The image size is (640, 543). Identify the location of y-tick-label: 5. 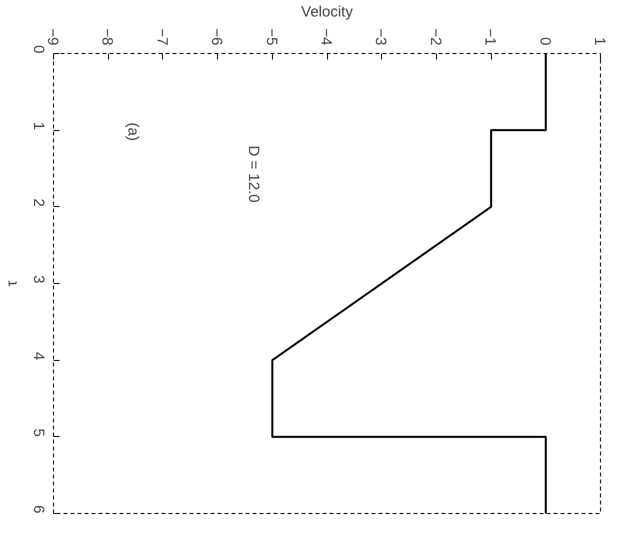
(38, 432).